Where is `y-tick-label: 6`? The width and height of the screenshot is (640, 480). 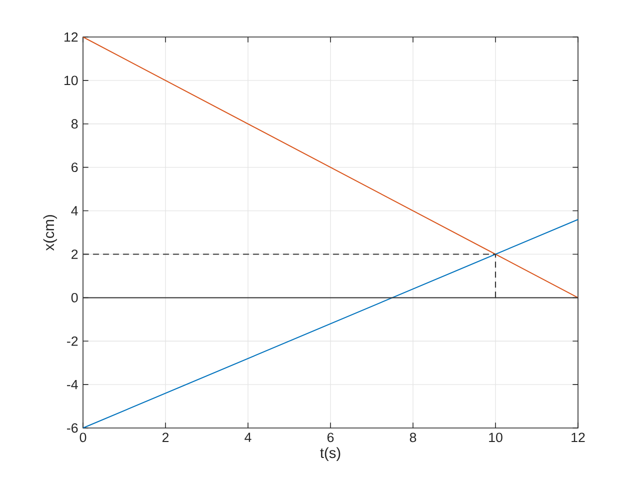 y-tick-label: 6 is located at coordinates (75, 167).